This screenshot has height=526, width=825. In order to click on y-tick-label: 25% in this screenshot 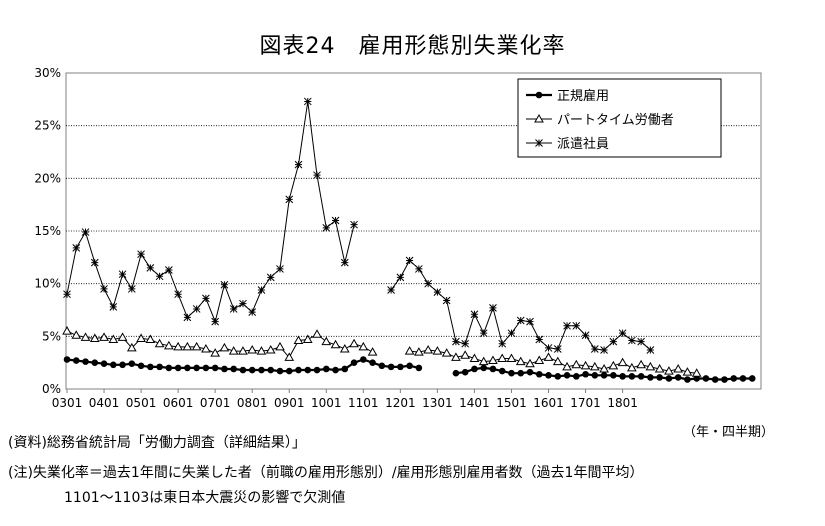, I will do `click(47, 126)`.